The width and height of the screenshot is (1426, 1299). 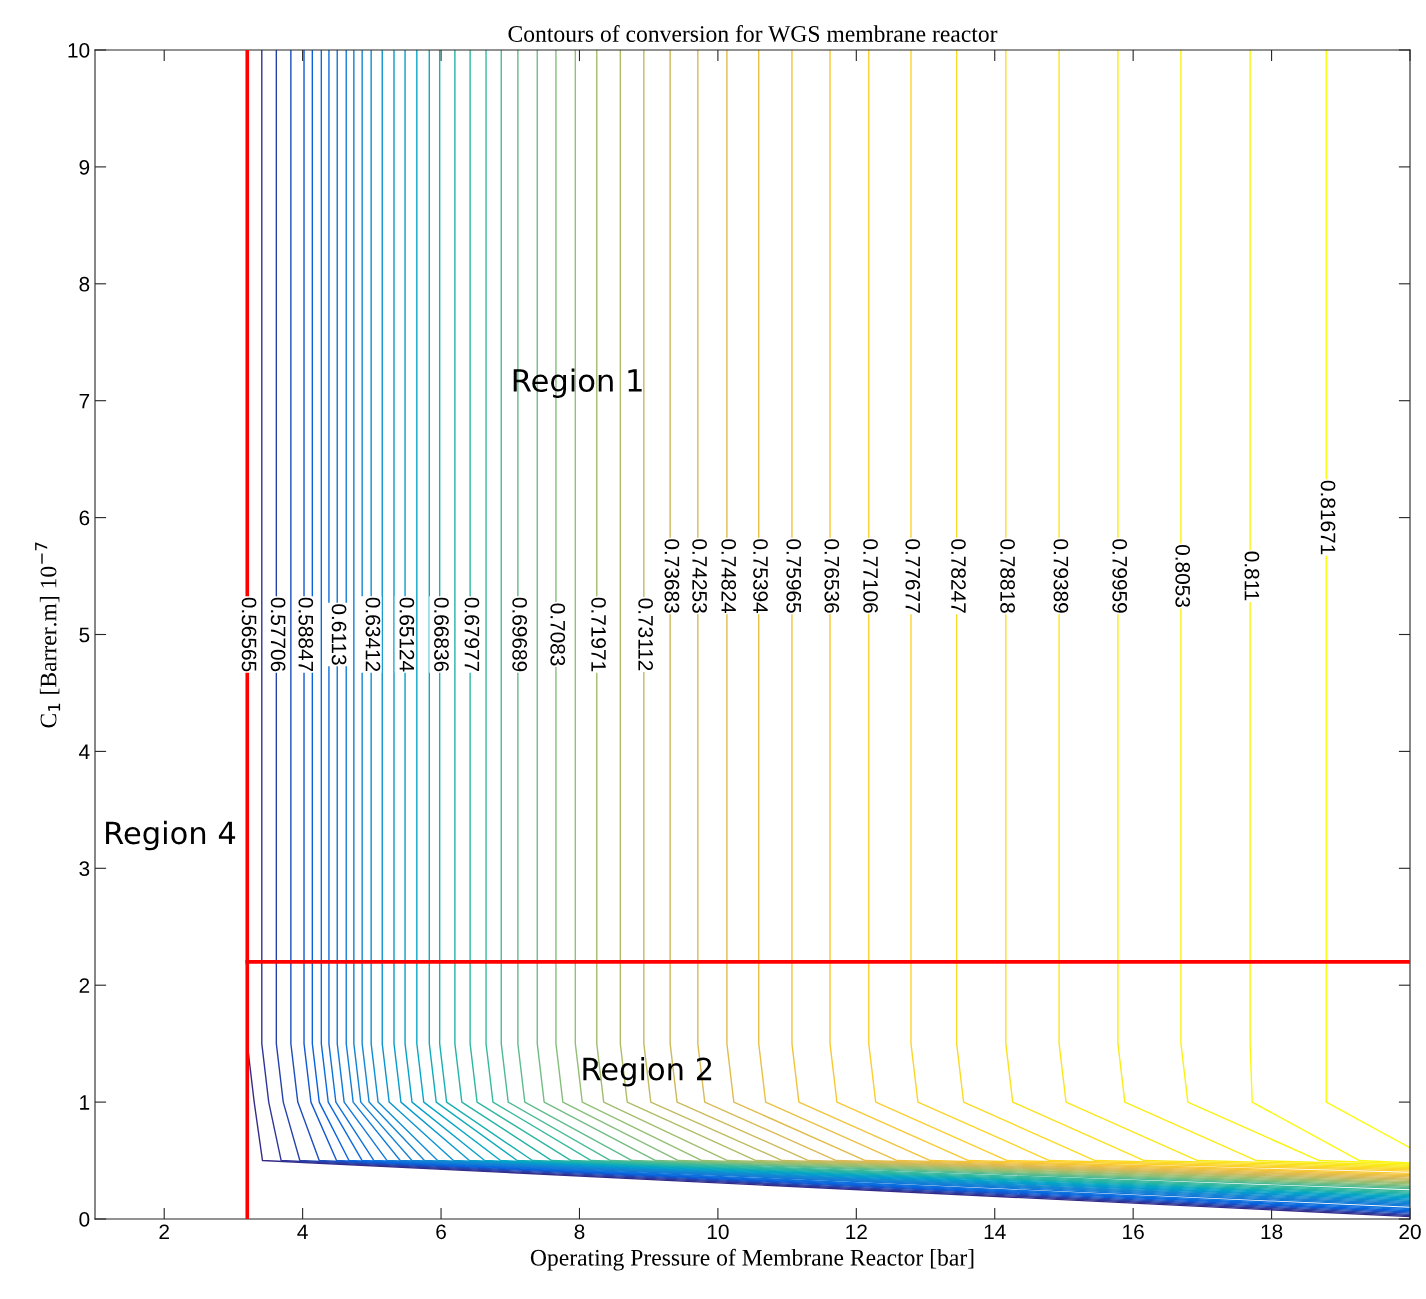 What do you see at coordinates (84, 1219) in the screenshot?
I see `y-tick-label: 0` at bounding box center [84, 1219].